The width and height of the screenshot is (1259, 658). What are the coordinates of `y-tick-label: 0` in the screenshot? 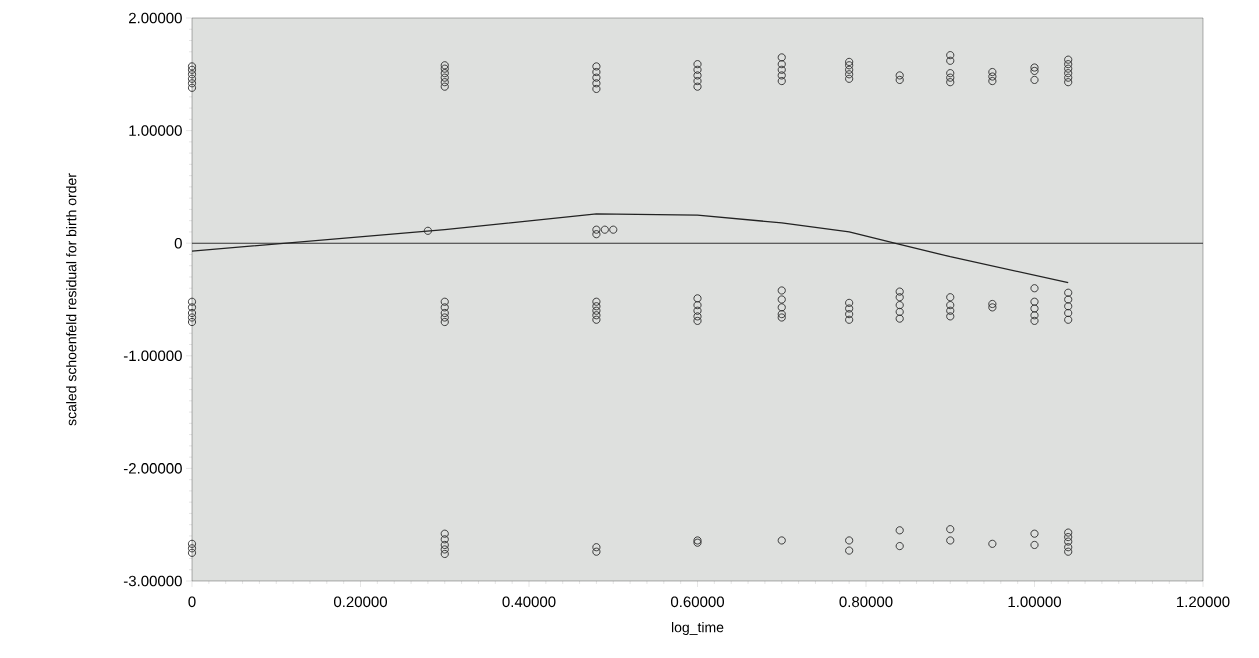 It's located at (178, 243).